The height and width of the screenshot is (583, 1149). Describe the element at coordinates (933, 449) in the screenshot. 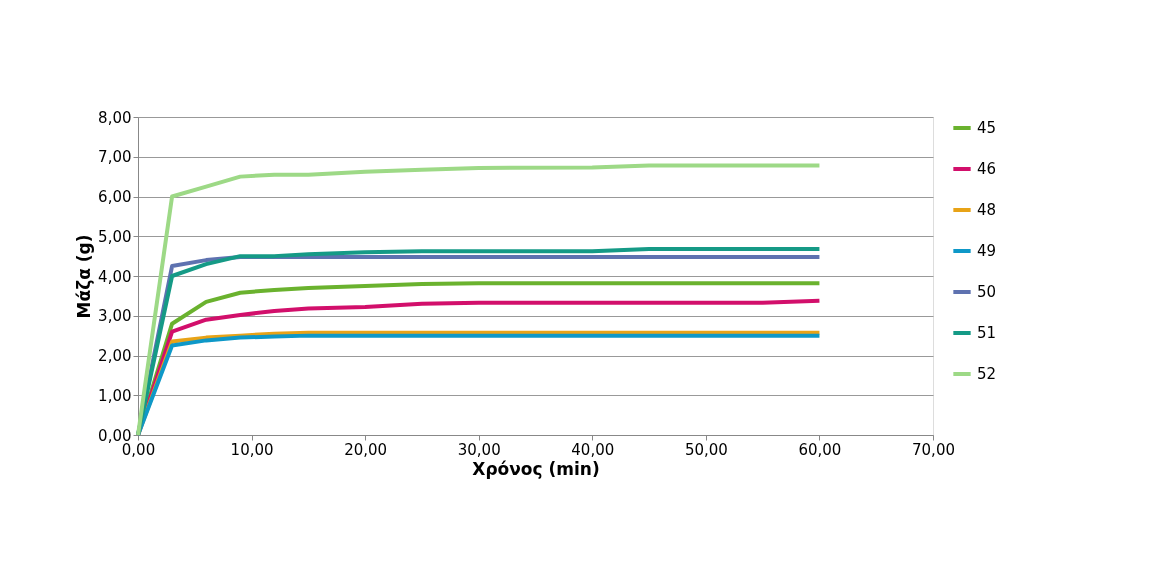

I see `x-tick-label: 70,00` at that location.